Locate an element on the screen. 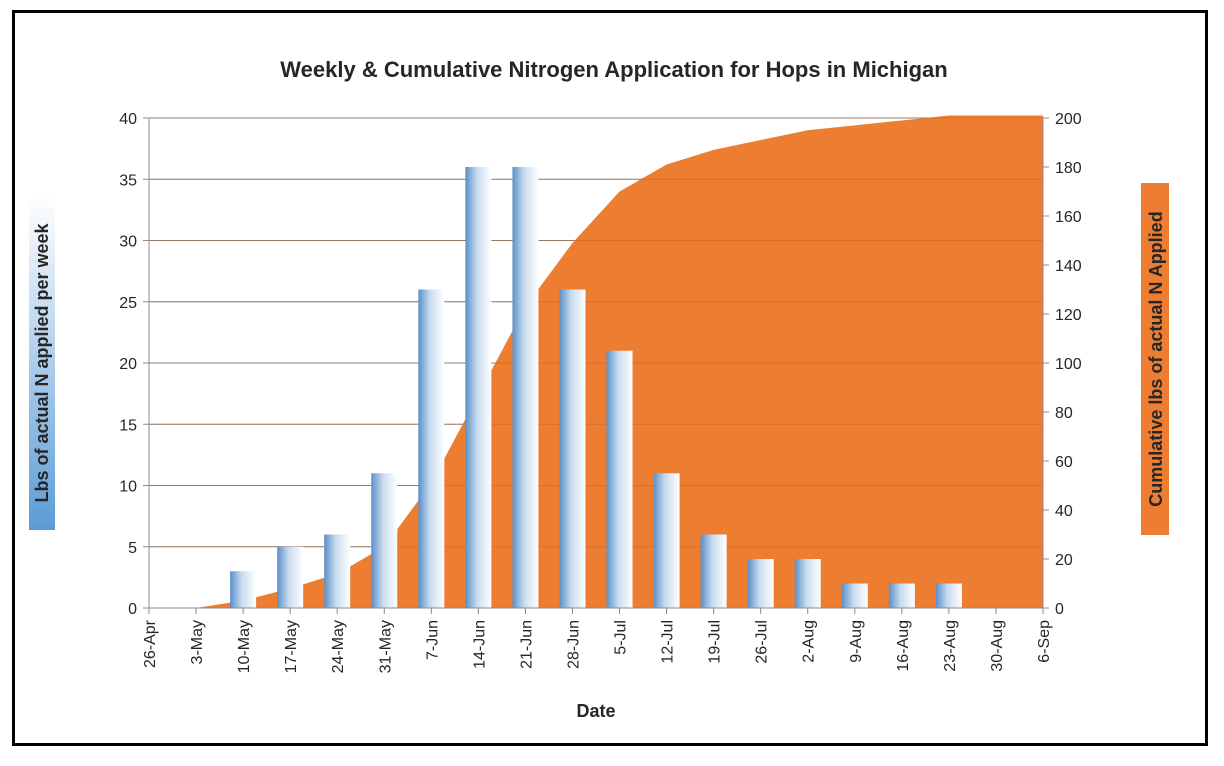 This screenshot has height=766, width=1224. x-tick-label: 19-Jul is located at coordinates (715, 642).